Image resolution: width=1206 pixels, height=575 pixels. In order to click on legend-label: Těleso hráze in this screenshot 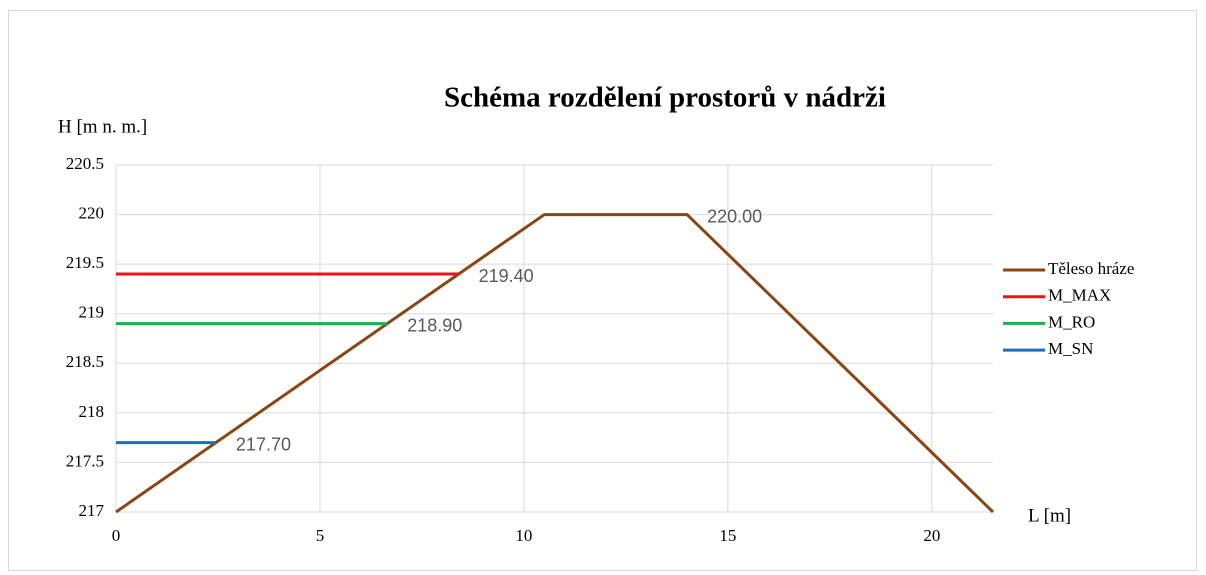, I will do `click(1091, 268)`.